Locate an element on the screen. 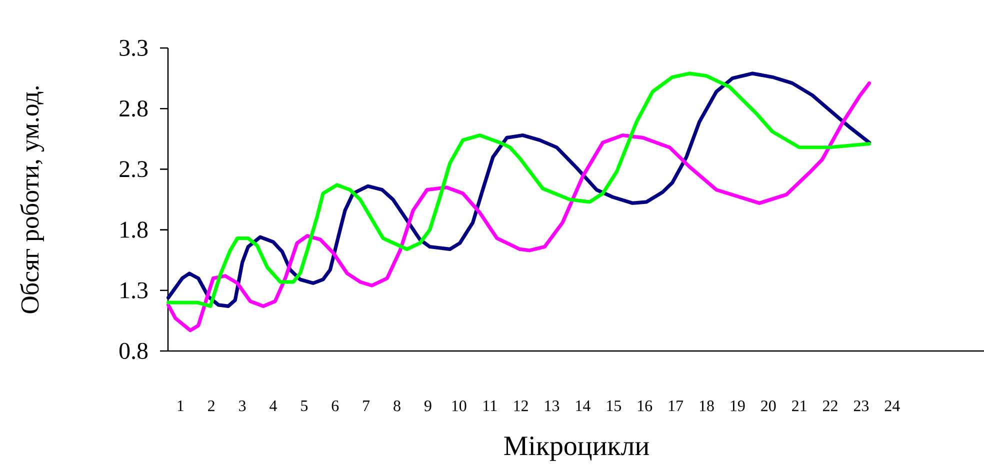 This screenshot has height=471, width=984. x-tick-label: 23 is located at coordinates (861, 406).